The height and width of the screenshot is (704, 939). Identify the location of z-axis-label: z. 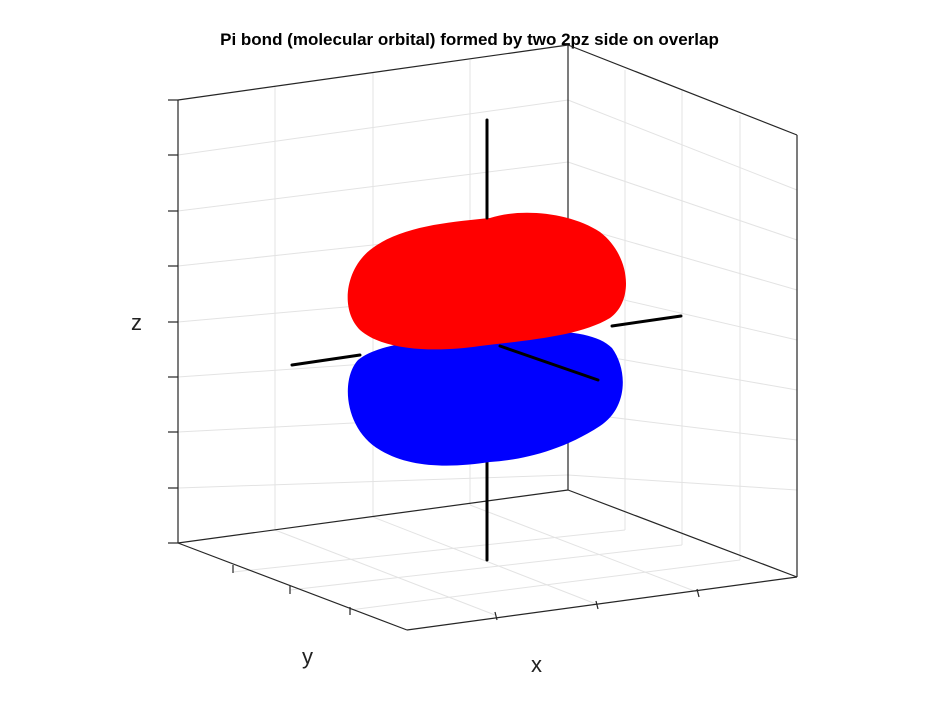
(136, 322).